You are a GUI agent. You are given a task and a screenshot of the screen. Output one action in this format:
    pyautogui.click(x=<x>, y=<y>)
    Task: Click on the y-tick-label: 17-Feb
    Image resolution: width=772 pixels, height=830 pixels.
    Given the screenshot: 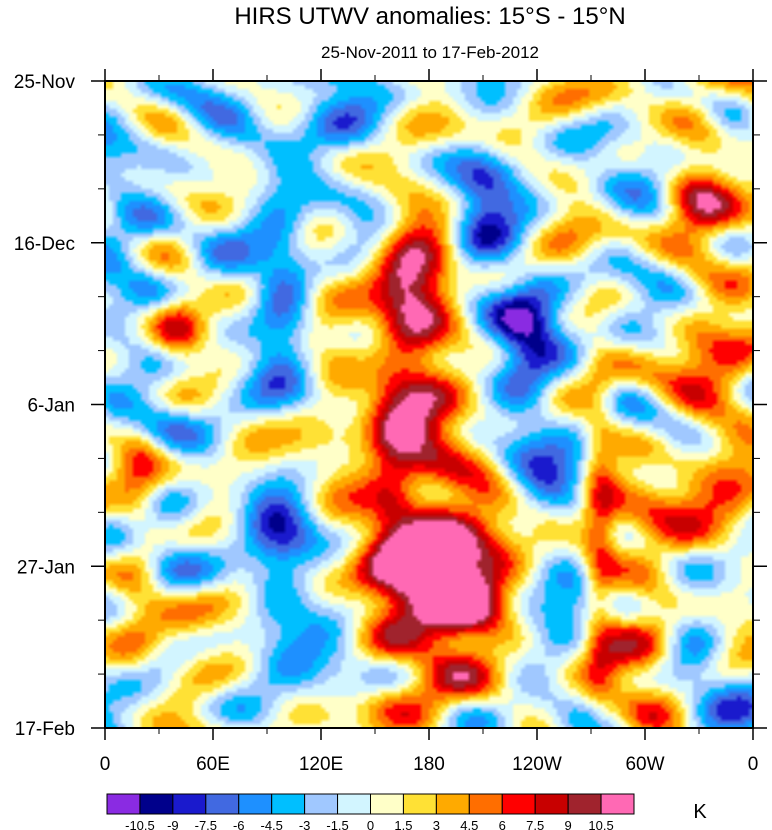 What is the action you would take?
    pyautogui.click(x=45, y=729)
    